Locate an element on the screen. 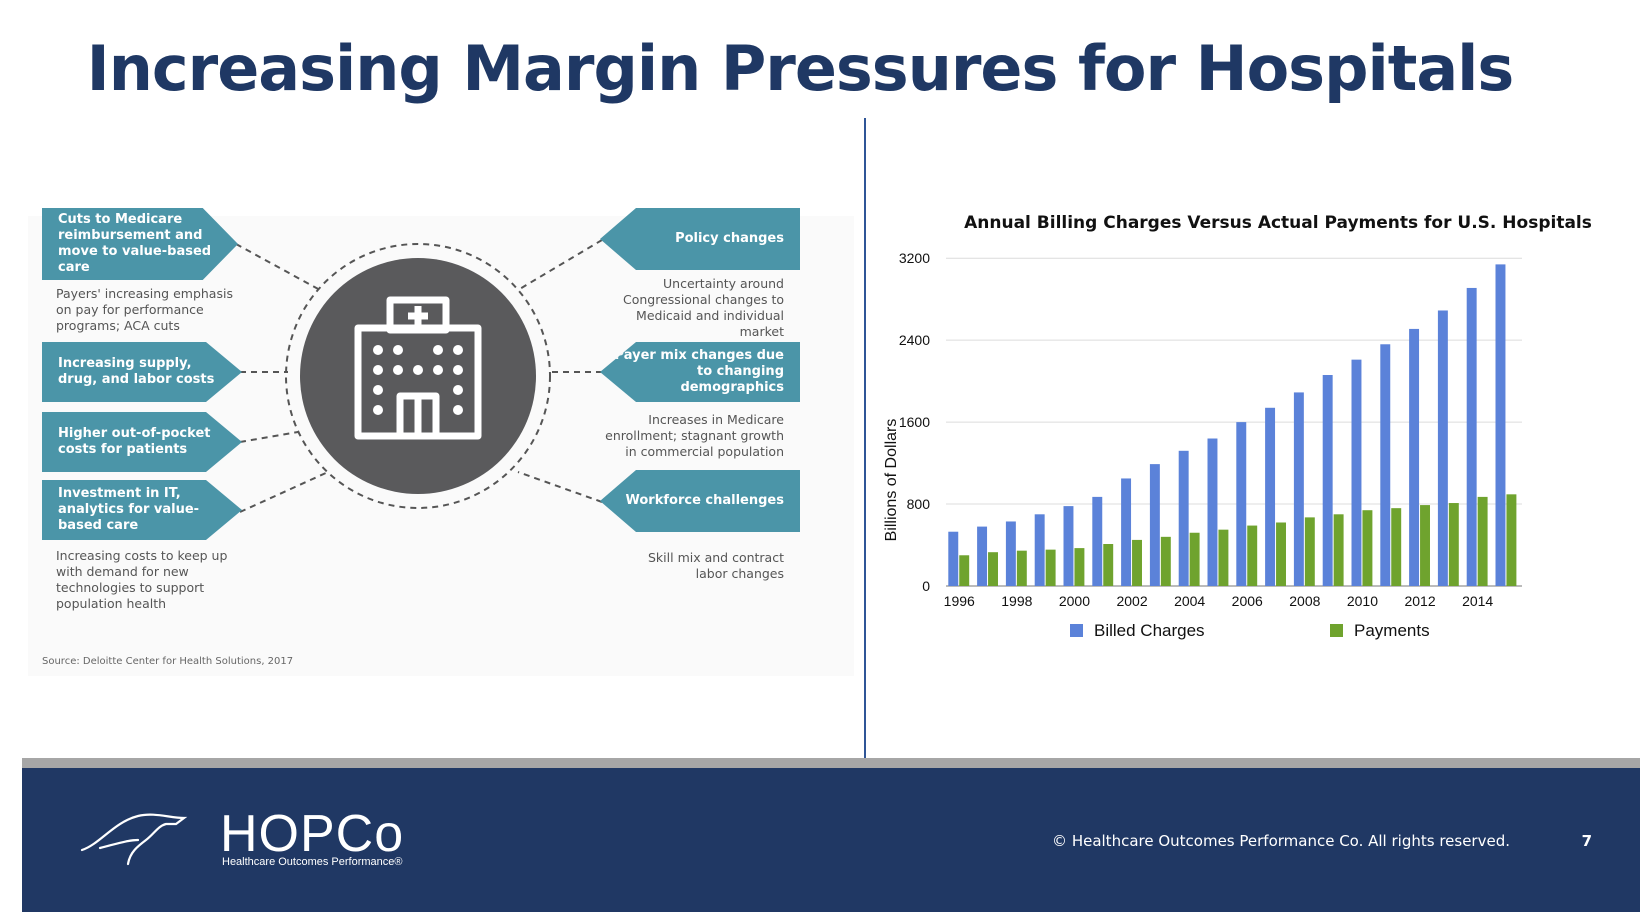 The width and height of the screenshot is (1650, 924). hospital-icon is located at coordinates (418, 368).